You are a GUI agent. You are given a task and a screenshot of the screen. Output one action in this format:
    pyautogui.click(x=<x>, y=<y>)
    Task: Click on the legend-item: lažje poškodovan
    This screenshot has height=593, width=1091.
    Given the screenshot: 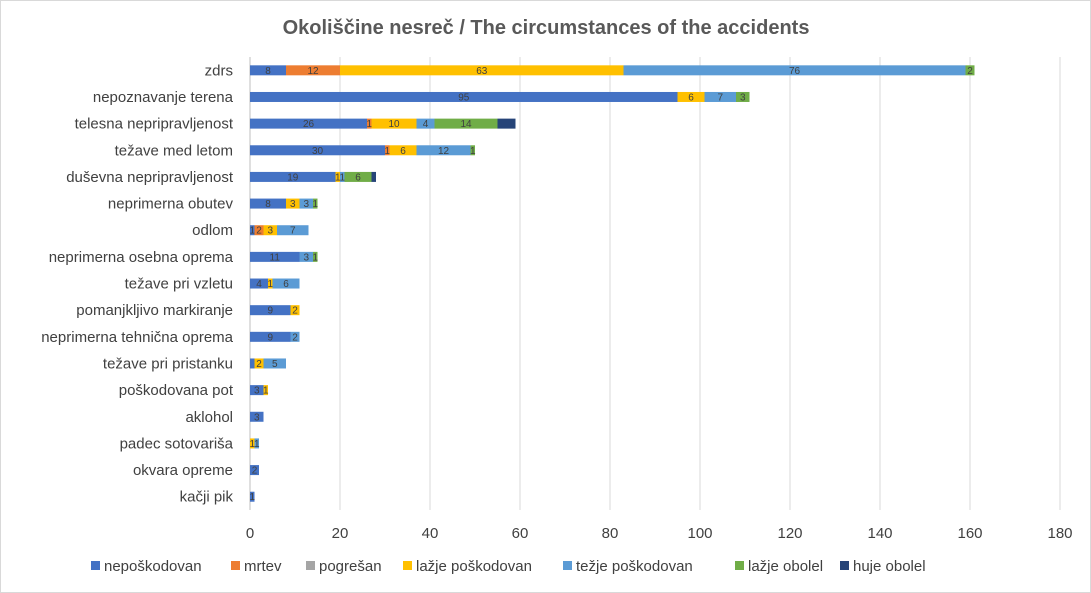 What is the action you would take?
    pyautogui.click(x=467, y=566)
    